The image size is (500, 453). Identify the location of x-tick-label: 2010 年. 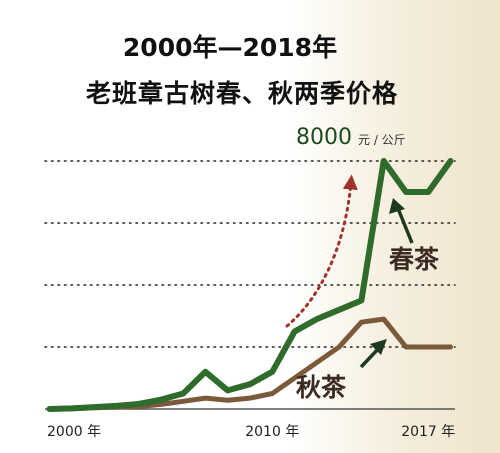
(272, 432).